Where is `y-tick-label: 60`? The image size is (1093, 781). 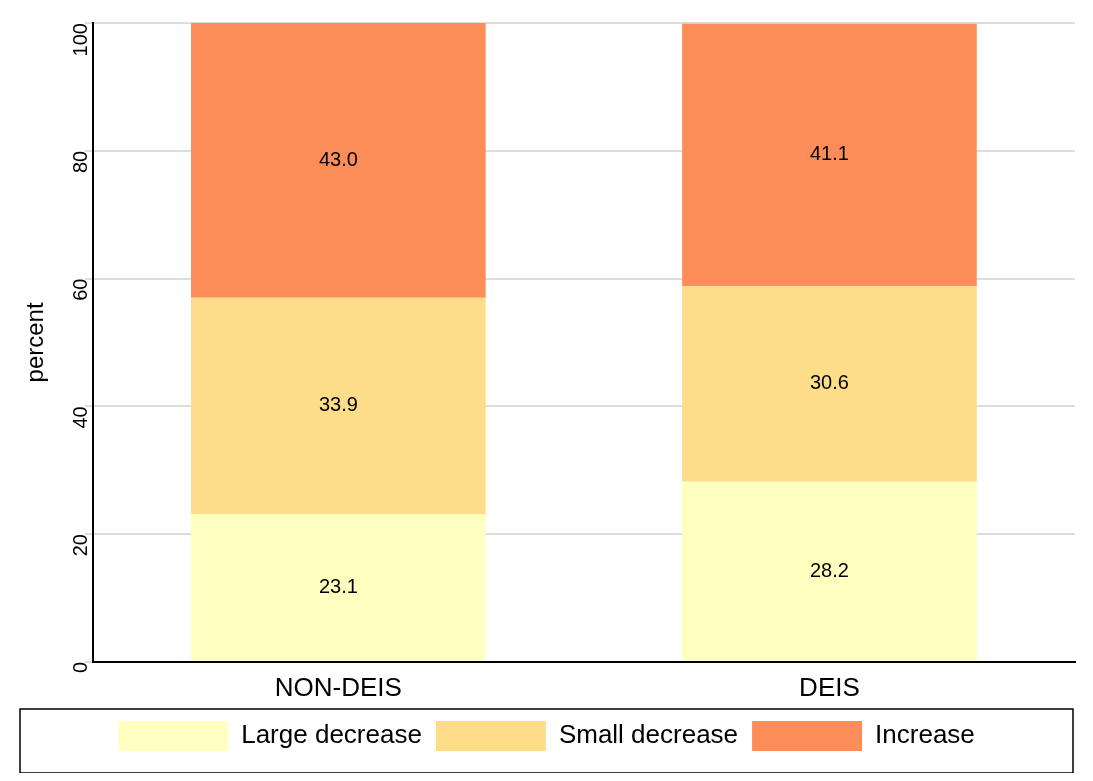
y-tick-label: 60 is located at coordinates (80, 289).